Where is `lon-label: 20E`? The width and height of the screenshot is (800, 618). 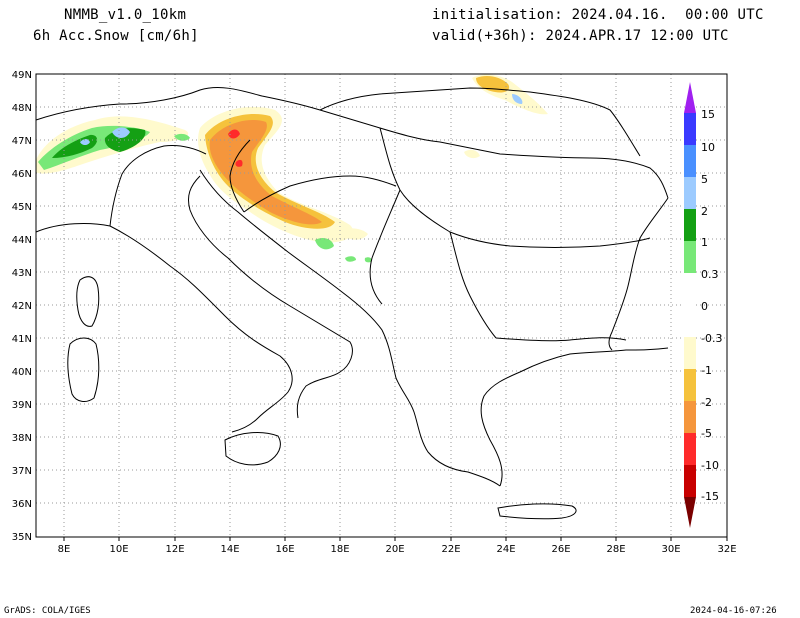 lon-label: 20E is located at coordinates (394, 549).